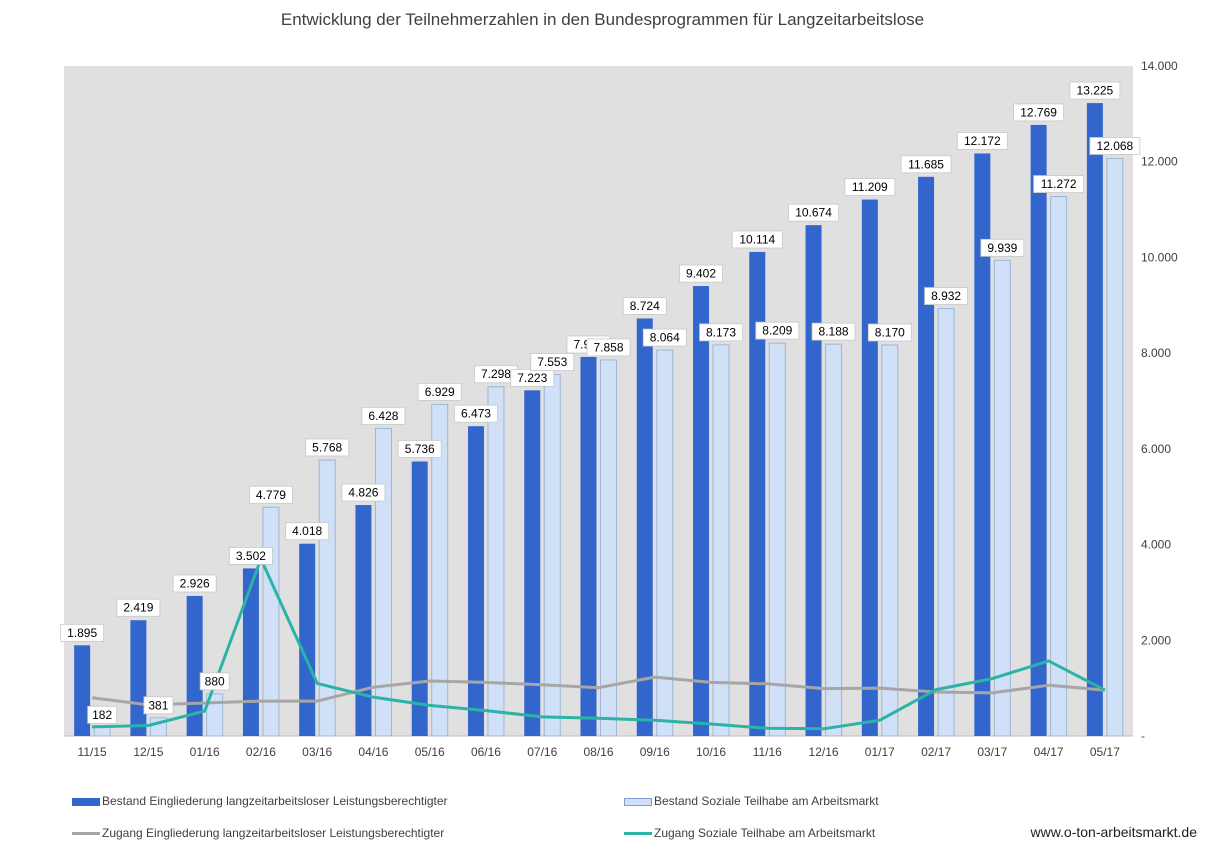 The width and height of the screenshot is (1205, 851). I want to click on data-label-bestand-eingliederung: 4.826, so click(363, 493).